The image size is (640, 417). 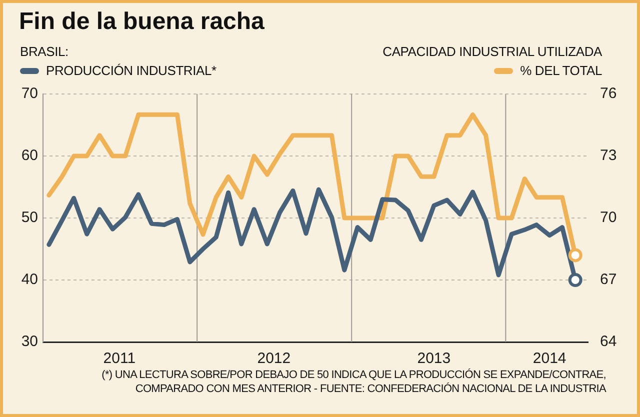 I want to click on chart-title: Fin de la buena racha, so click(x=141, y=22).